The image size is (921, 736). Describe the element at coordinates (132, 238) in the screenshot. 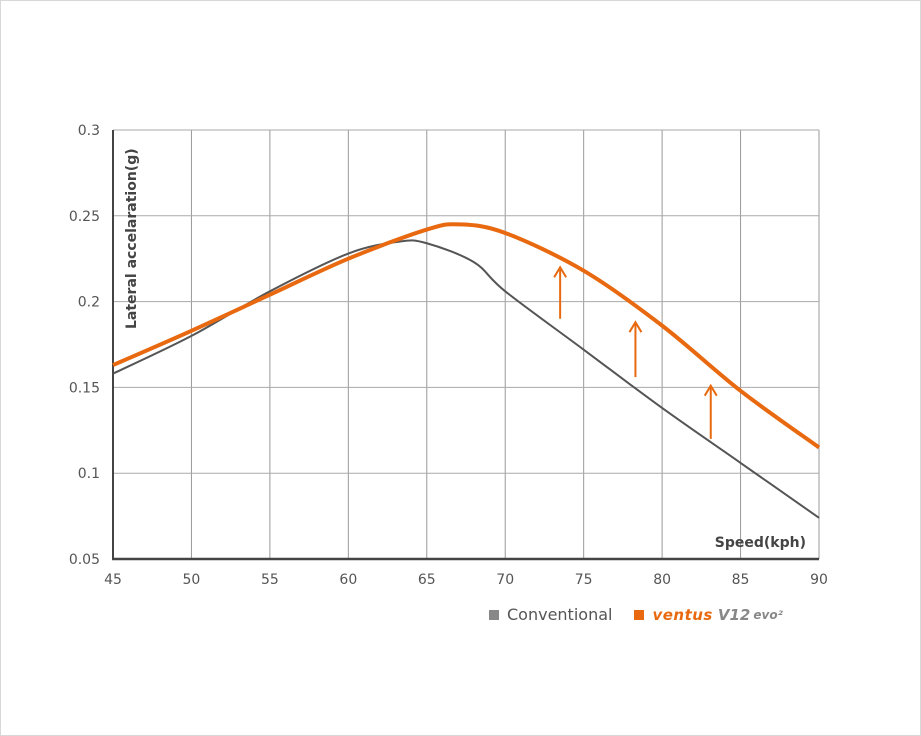

I see `y-axis-label: Lateral accelaration(g)` at that location.